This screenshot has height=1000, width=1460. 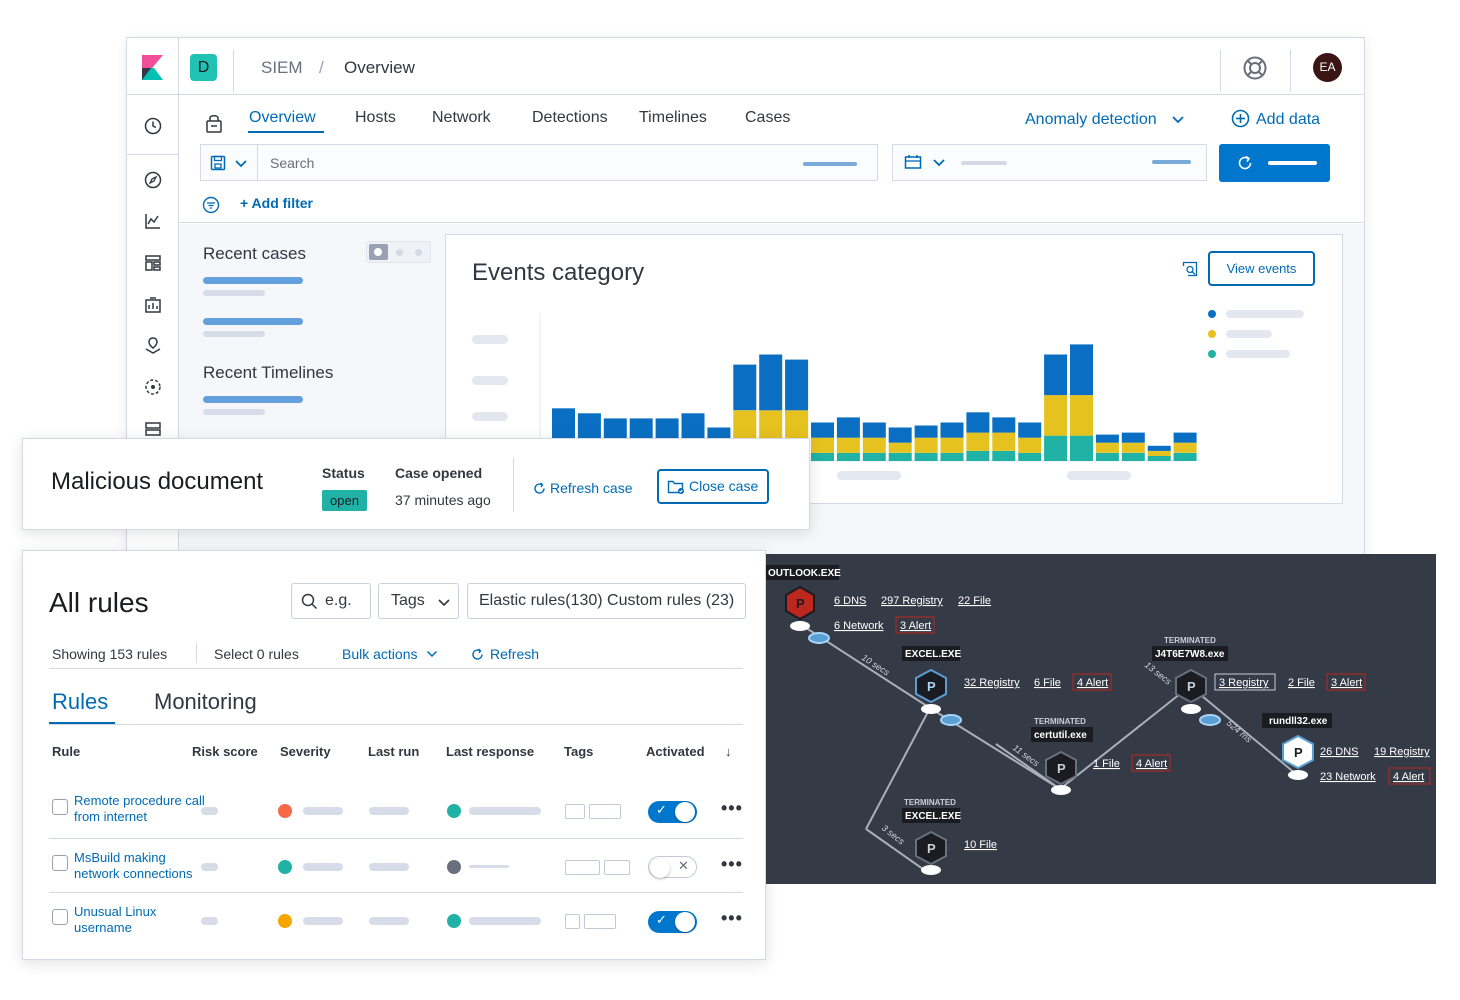 What do you see at coordinates (153, 345) in the screenshot?
I see `maps-icon` at bounding box center [153, 345].